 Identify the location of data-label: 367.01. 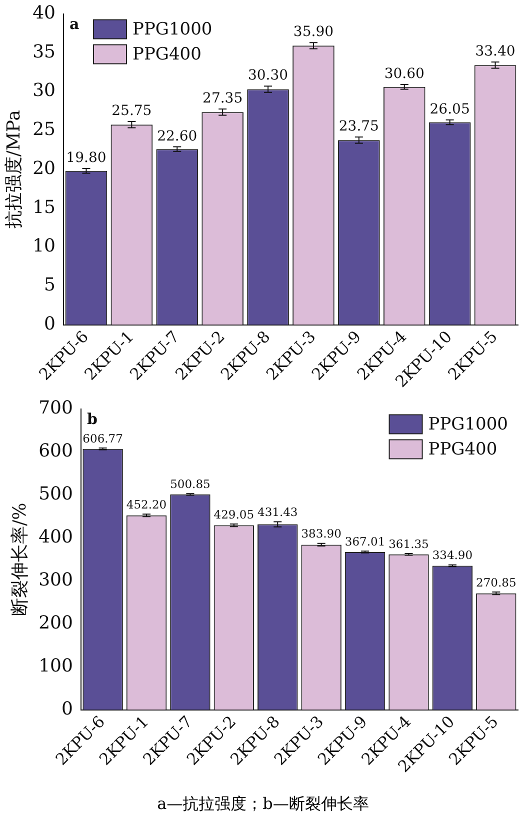
(365, 541).